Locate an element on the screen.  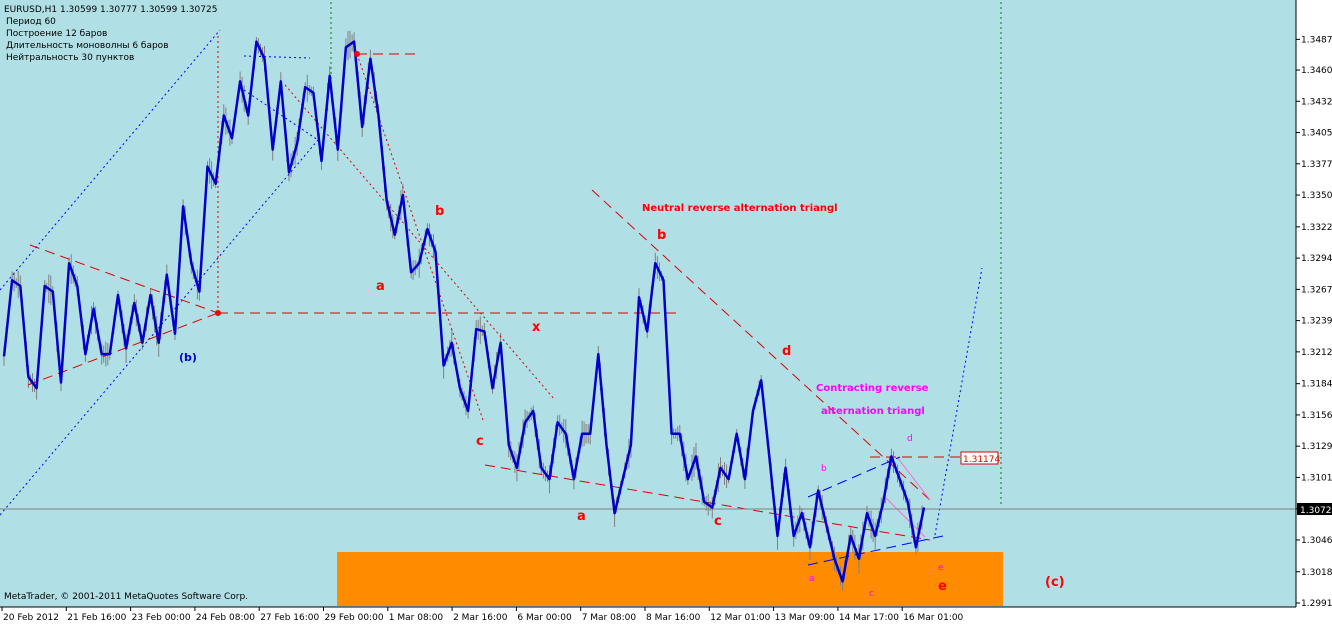
contracting-upper is located at coordinates (913, 478).